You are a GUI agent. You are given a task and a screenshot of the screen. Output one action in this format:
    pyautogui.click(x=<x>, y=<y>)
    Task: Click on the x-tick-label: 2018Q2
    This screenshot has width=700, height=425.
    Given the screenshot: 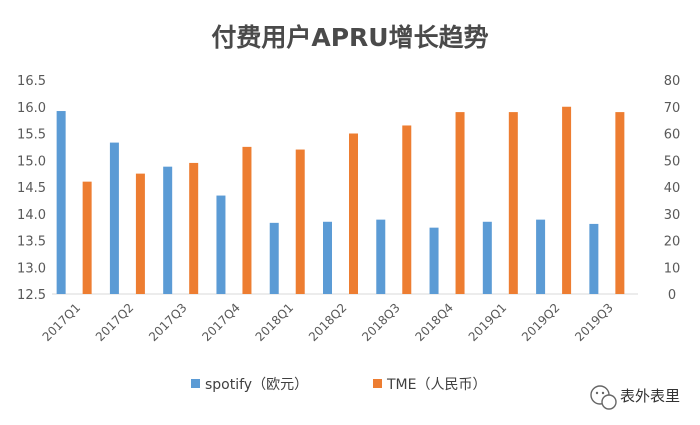 What is the action you would take?
    pyautogui.click(x=328, y=323)
    